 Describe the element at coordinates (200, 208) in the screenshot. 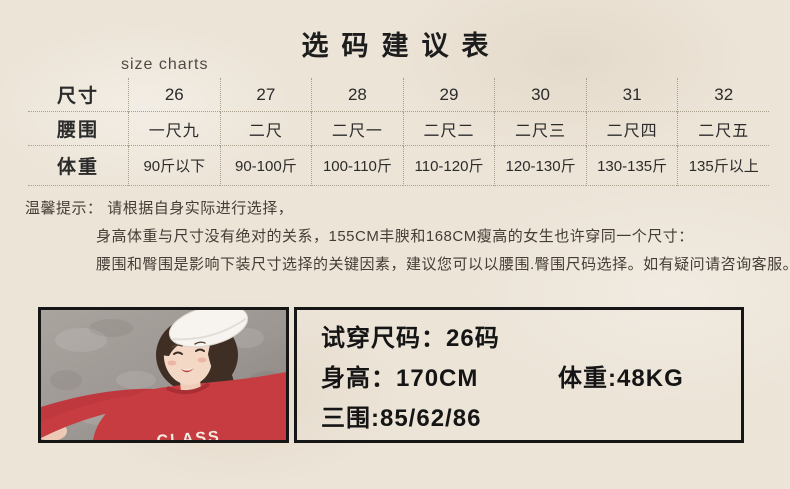

I see `tips-text-1: 请根据自身实际进行选择，` at that location.